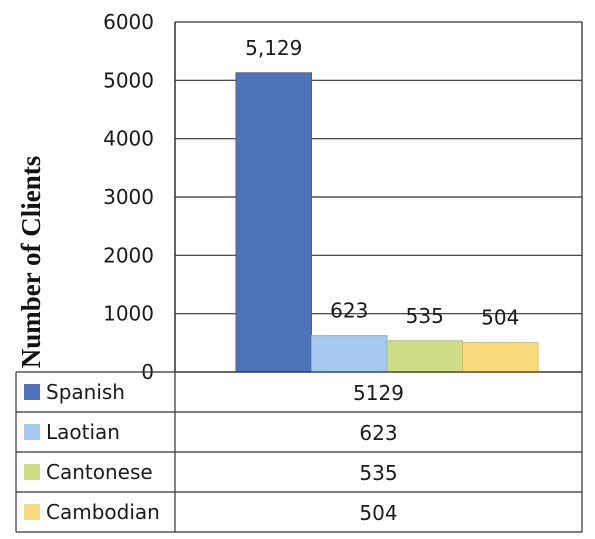 The height and width of the screenshot is (539, 595). I want to click on data-label-cantonese: 535, so click(425, 316).